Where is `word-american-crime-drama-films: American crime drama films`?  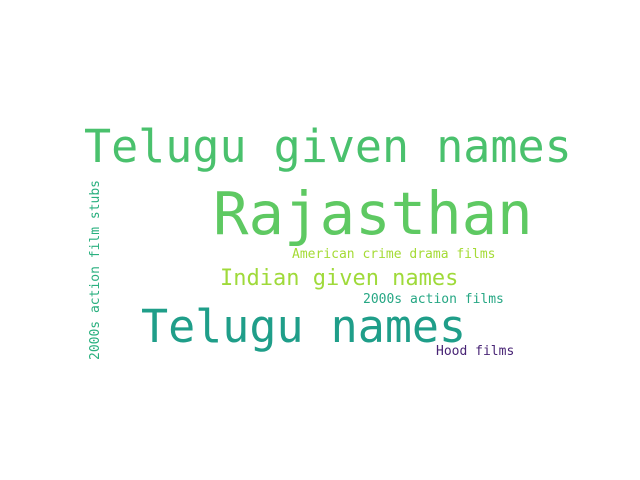 word-american-crime-drama-films: American crime drama films is located at coordinates (394, 254).